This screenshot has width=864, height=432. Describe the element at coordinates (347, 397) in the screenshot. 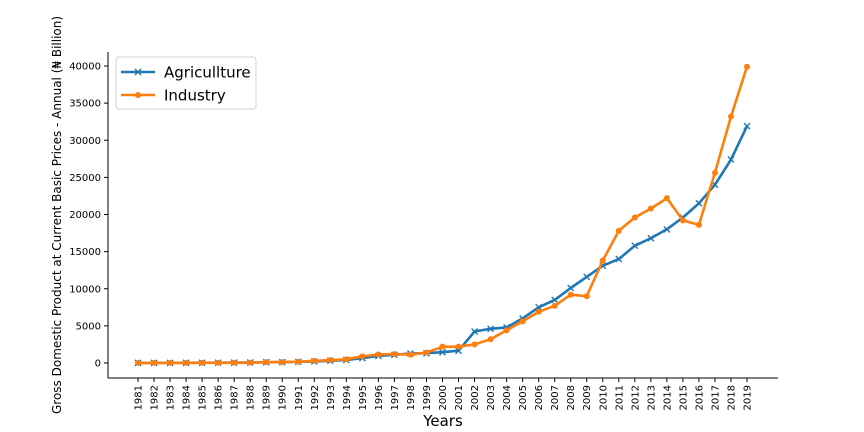

I see `x-tick-label: 1994` at that location.